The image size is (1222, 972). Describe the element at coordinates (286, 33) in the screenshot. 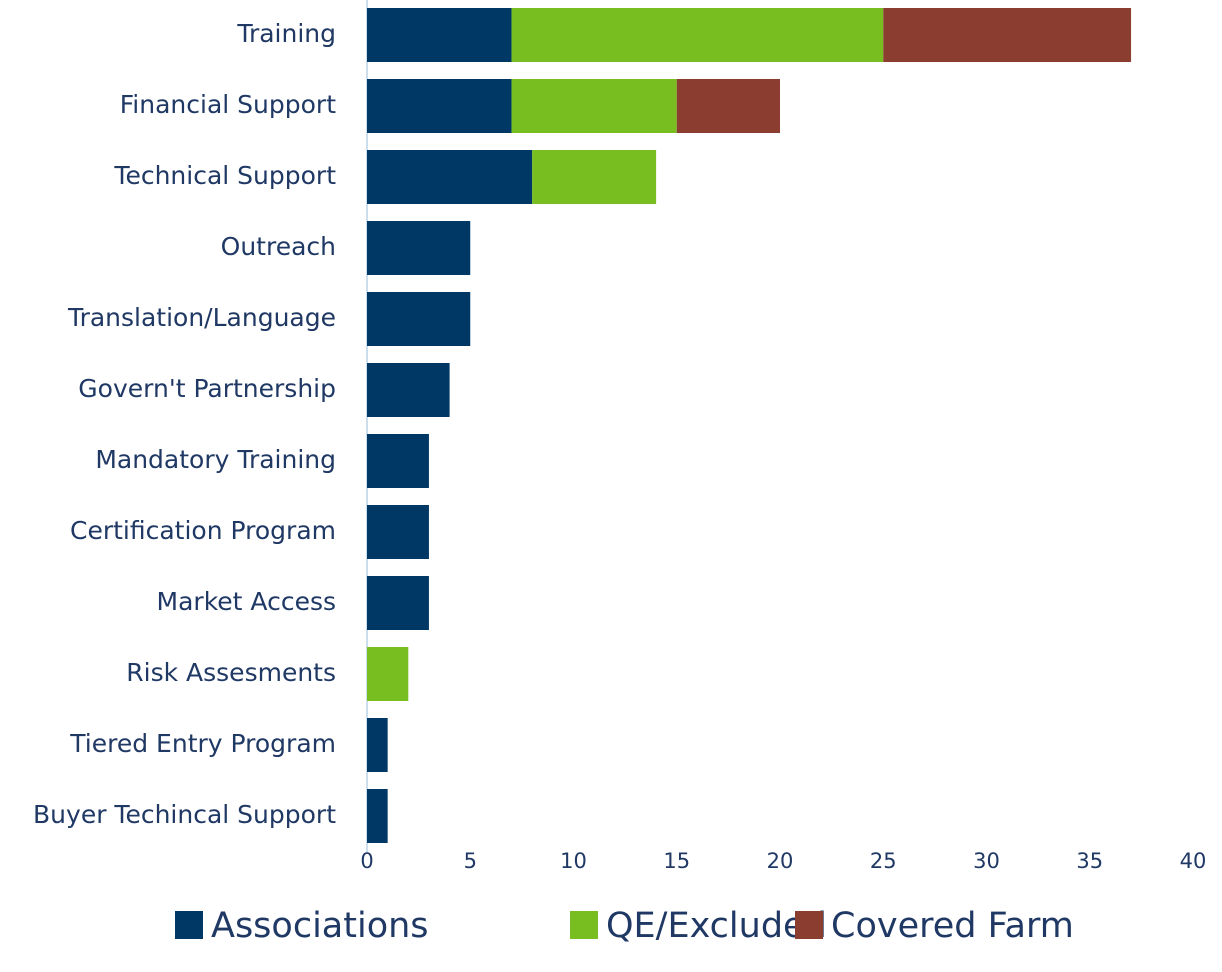

I see `category-label: Training` at that location.